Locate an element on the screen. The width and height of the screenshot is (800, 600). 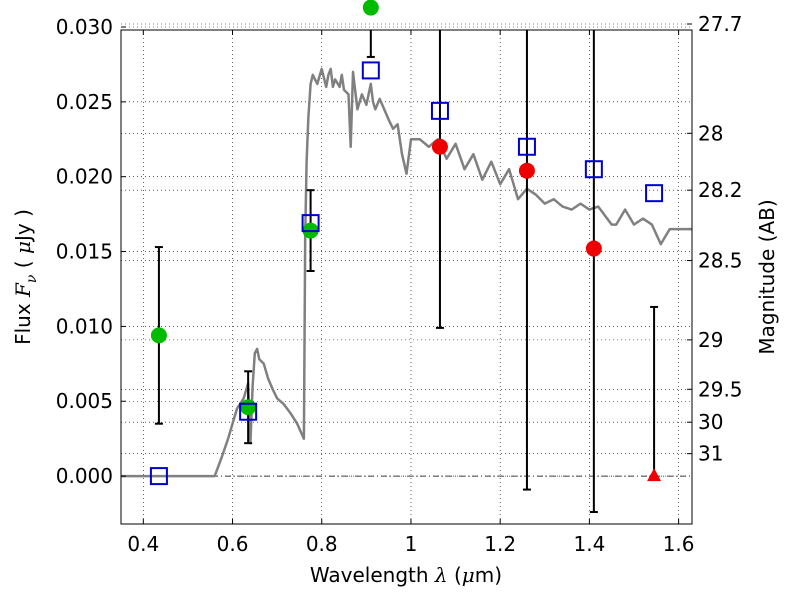
y-tick-label: 0.010 is located at coordinates (84, 326).